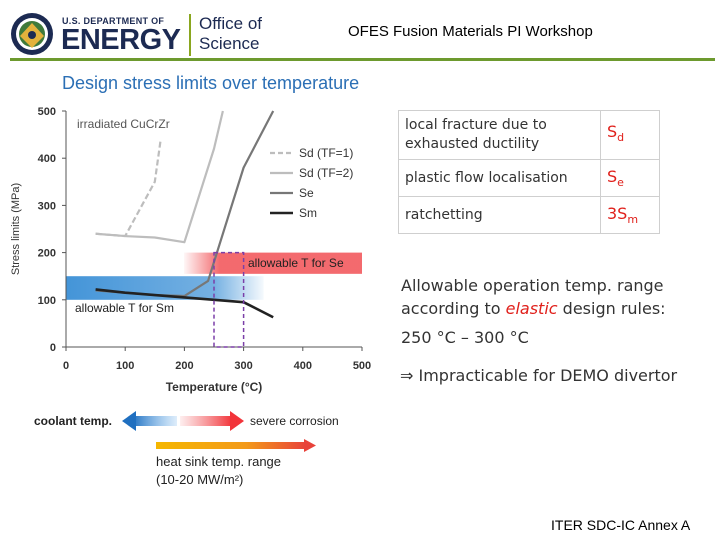  I want to click on table-cell-line: local fracture due to, so click(476, 125).